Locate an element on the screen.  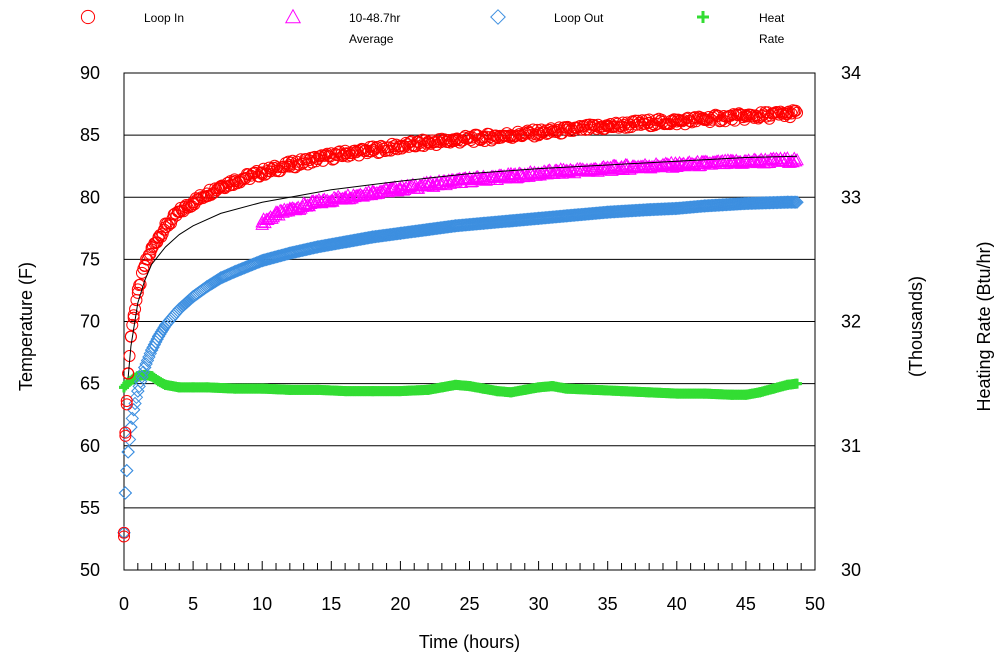
legend-item: 10-48.7hr Average is located at coordinates (342, 27).